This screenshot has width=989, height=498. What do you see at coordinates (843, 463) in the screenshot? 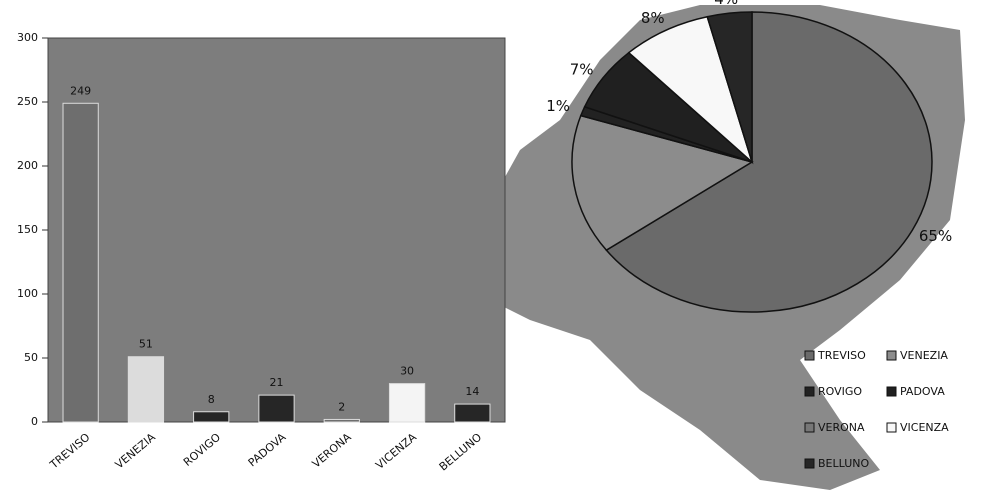
I see `legend-label: BELLUNO` at bounding box center [843, 463].